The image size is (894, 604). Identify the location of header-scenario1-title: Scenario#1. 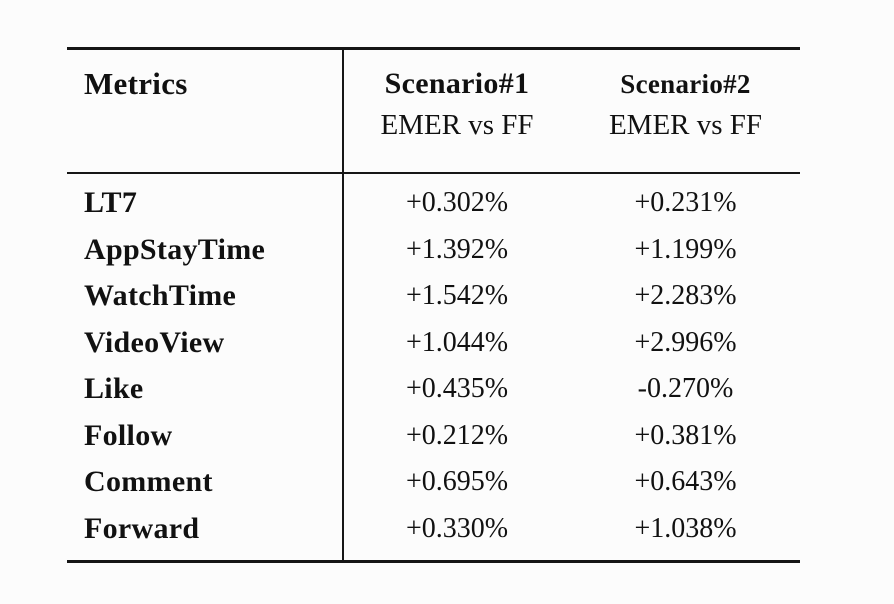
(457, 83).